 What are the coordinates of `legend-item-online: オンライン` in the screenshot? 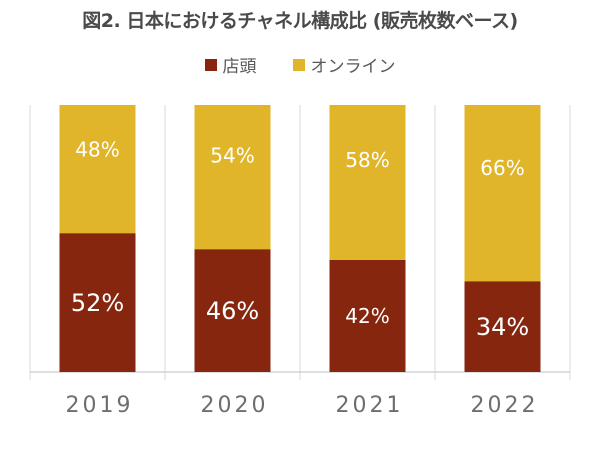 It's located at (344, 64).